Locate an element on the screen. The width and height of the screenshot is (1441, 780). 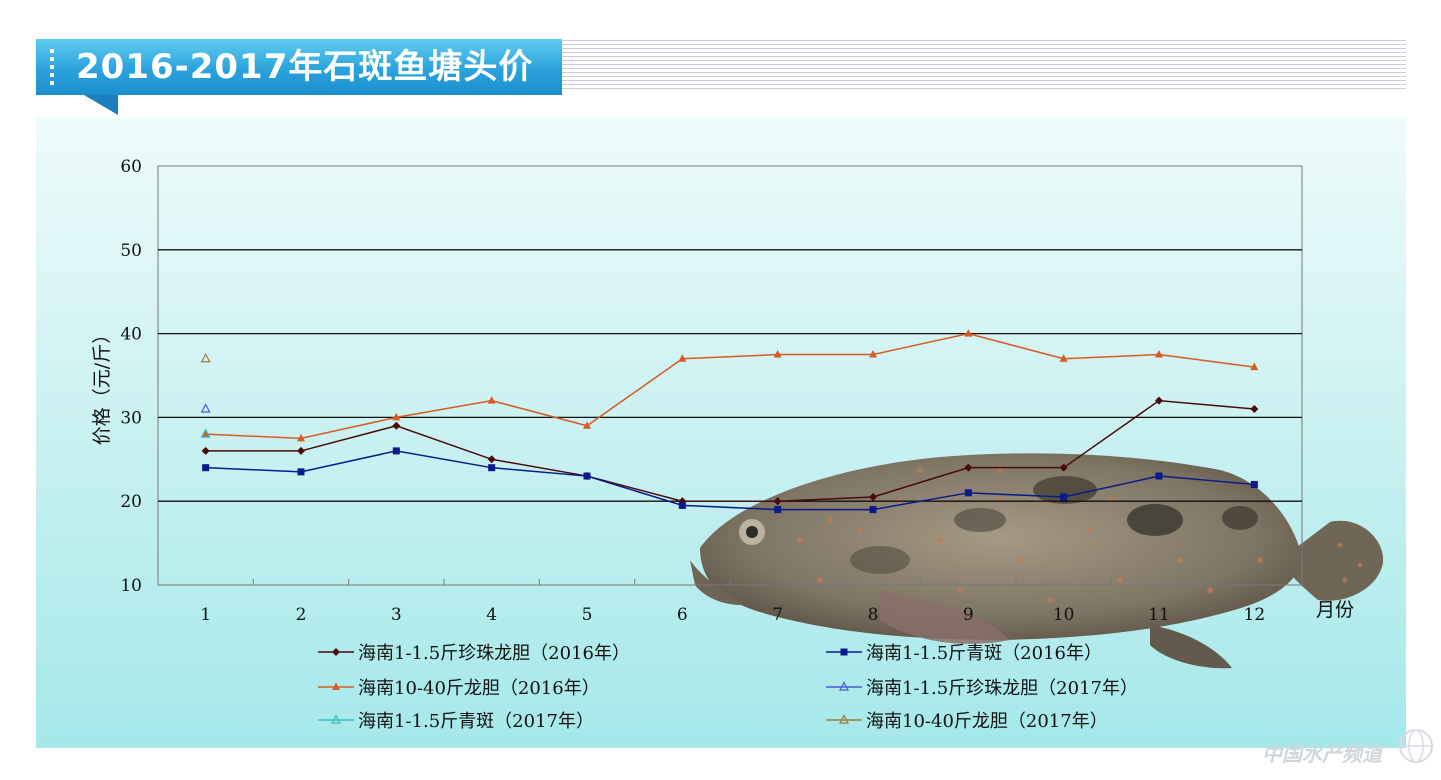
page-title: 2016-2017年石斑鱼塘头价 is located at coordinates (305, 67).